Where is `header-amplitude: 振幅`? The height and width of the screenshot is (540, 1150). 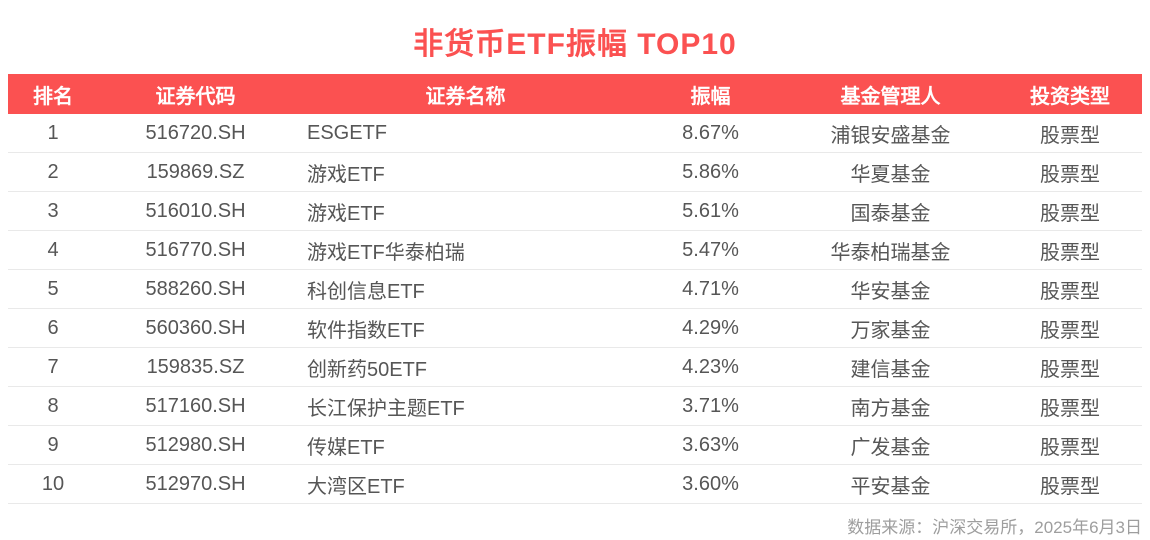 header-amplitude: 振幅 is located at coordinates (710, 96).